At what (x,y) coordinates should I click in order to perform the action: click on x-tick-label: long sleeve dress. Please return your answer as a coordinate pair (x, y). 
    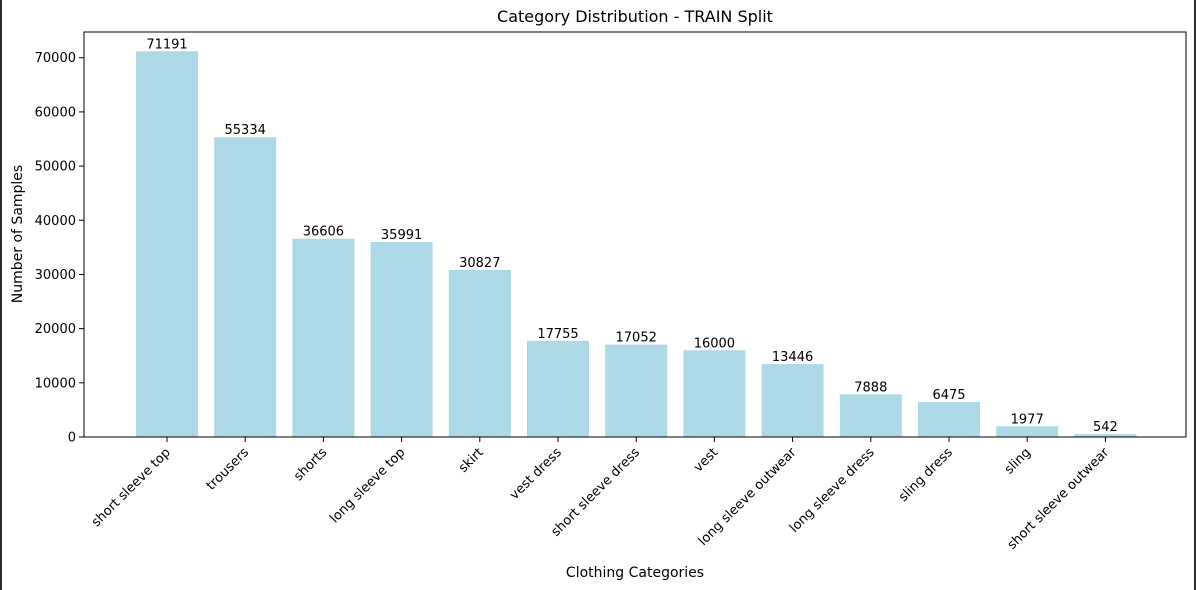
    Looking at the image, I should click on (832, 490).